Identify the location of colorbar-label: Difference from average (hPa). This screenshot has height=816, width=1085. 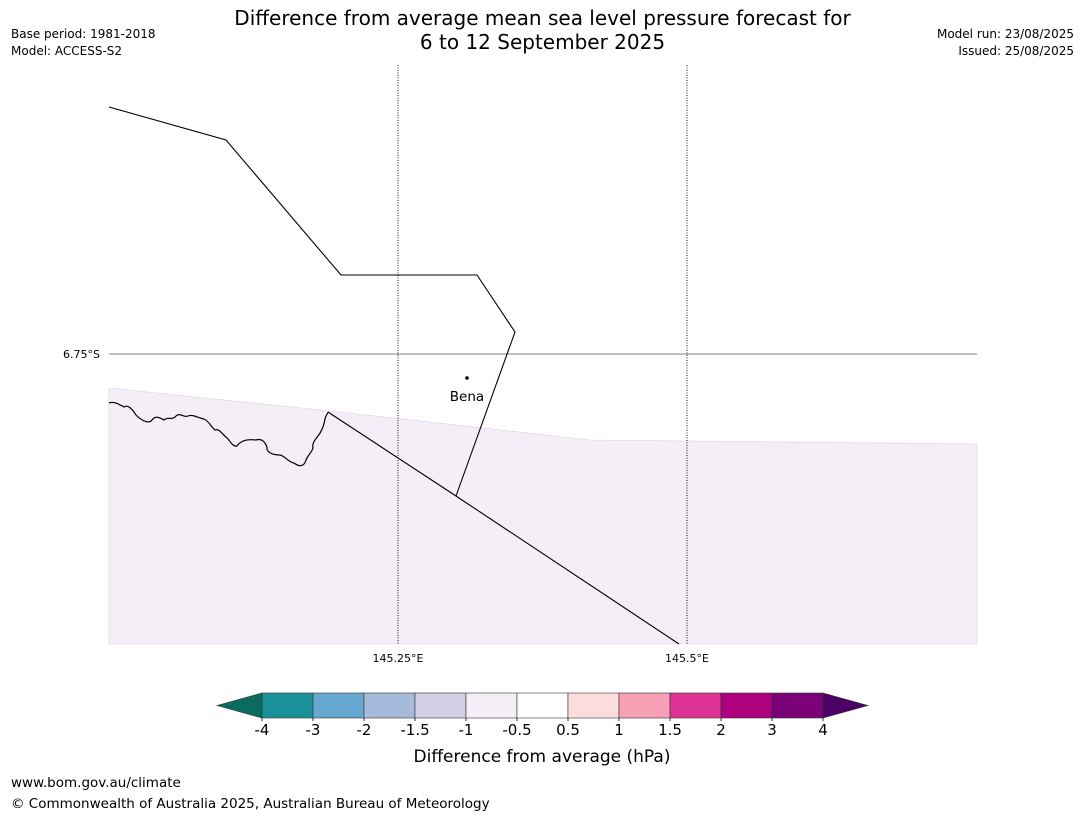
(542, 757).